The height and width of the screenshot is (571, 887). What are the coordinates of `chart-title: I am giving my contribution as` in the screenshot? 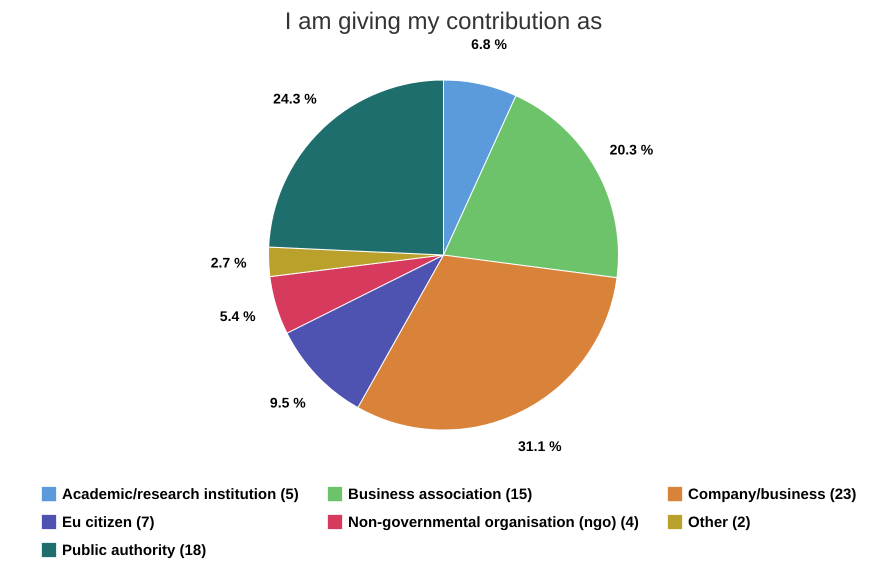 It's located at (443, 21).